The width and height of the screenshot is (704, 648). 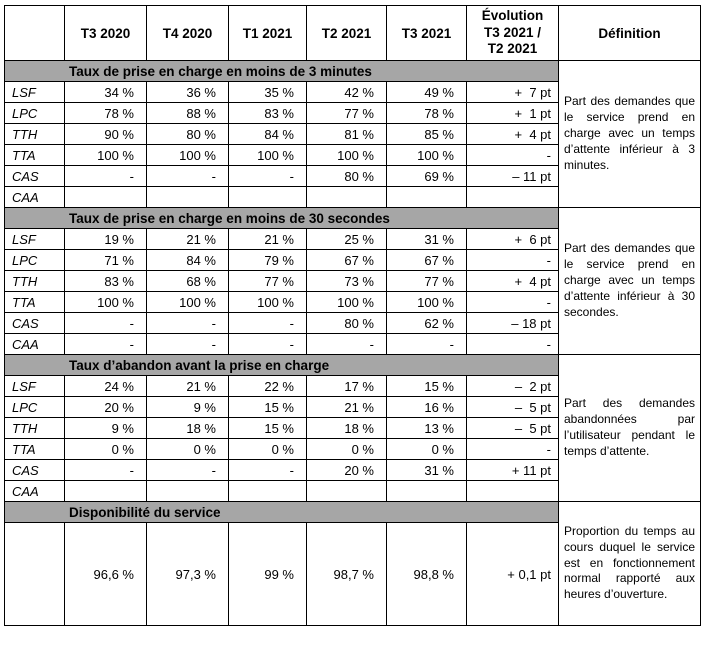 What do you see at coordinates (281, 365) in the screenshot?
I see `section-title: Taux d’abandon avant la prise en charge` at bounding box center [281, 365].